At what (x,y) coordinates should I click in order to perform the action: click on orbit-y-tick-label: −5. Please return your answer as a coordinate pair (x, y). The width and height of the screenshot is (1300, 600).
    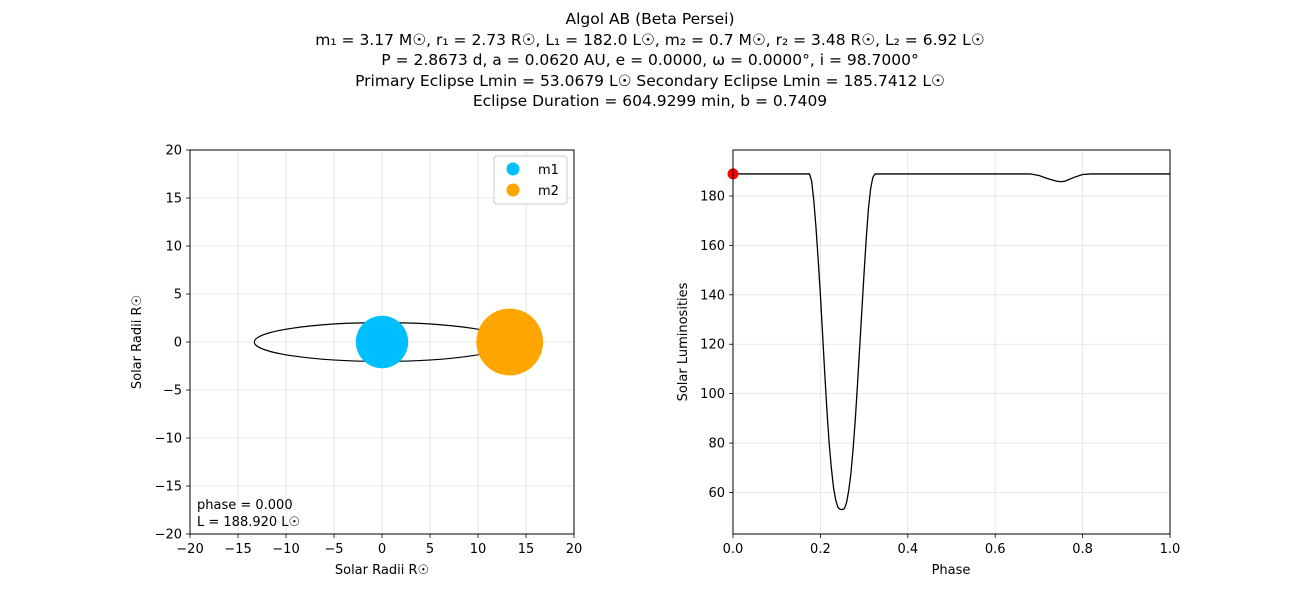
    Looking at the image, I should click on (172, 391).